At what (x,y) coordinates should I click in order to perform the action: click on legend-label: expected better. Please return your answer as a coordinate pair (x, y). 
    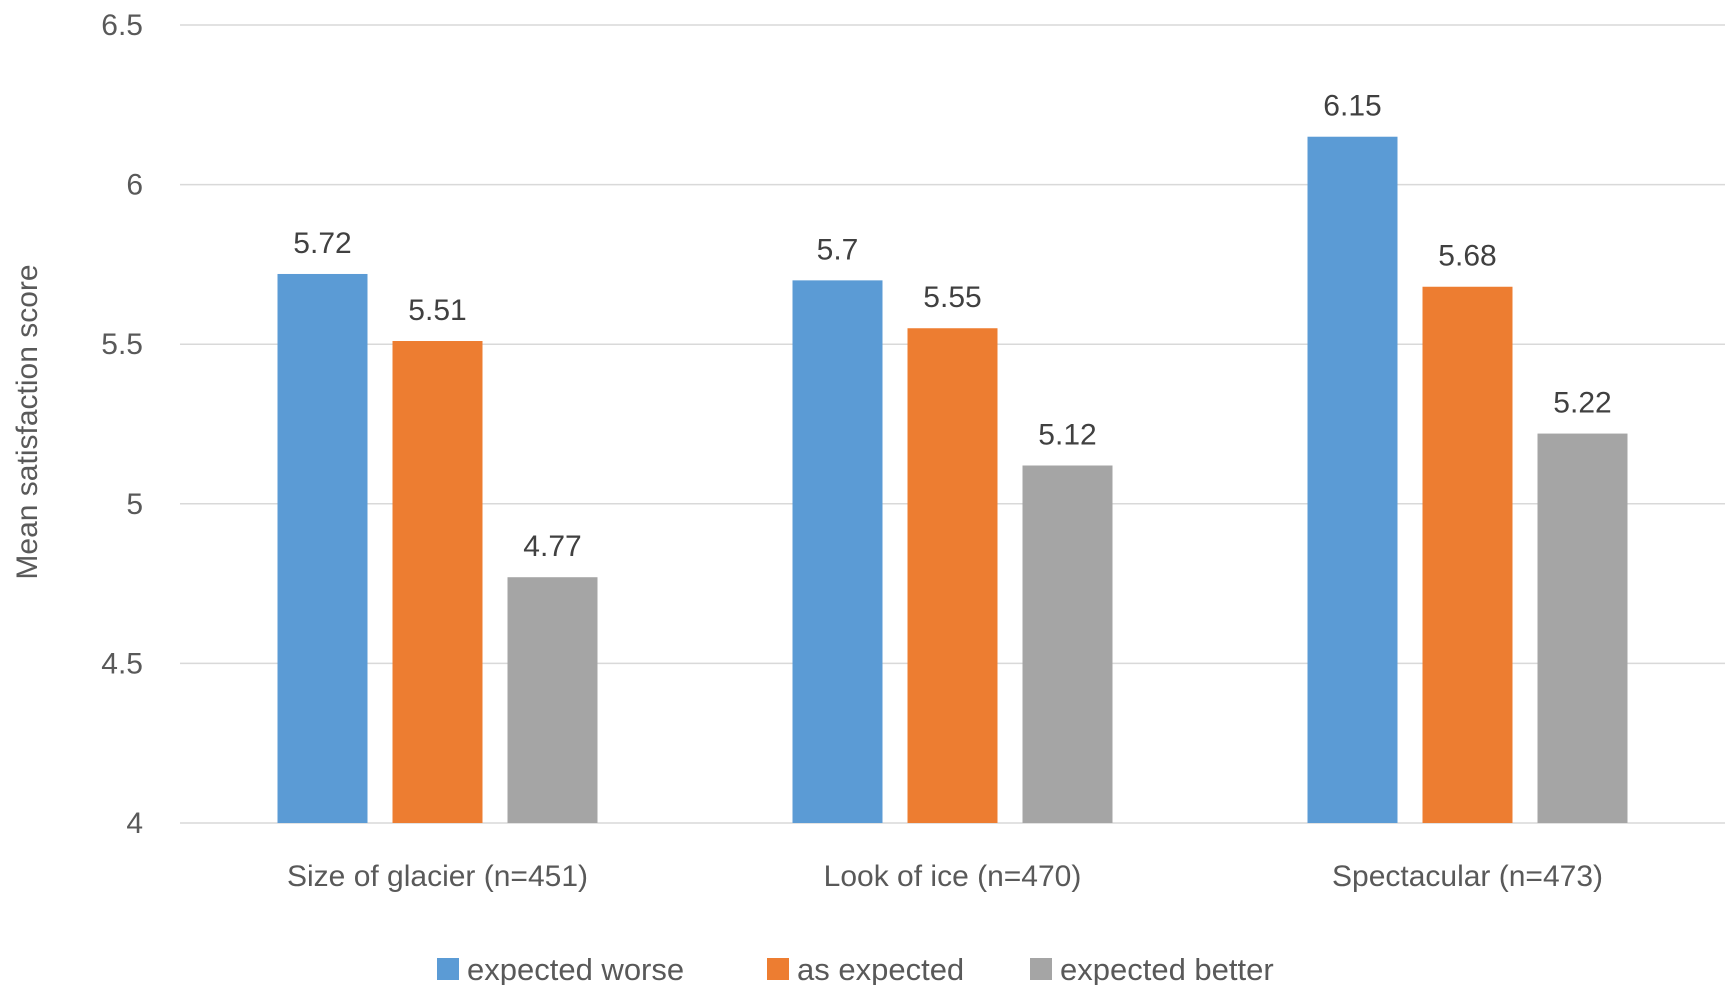
    Looking at the image, I should click on (1167, 968).